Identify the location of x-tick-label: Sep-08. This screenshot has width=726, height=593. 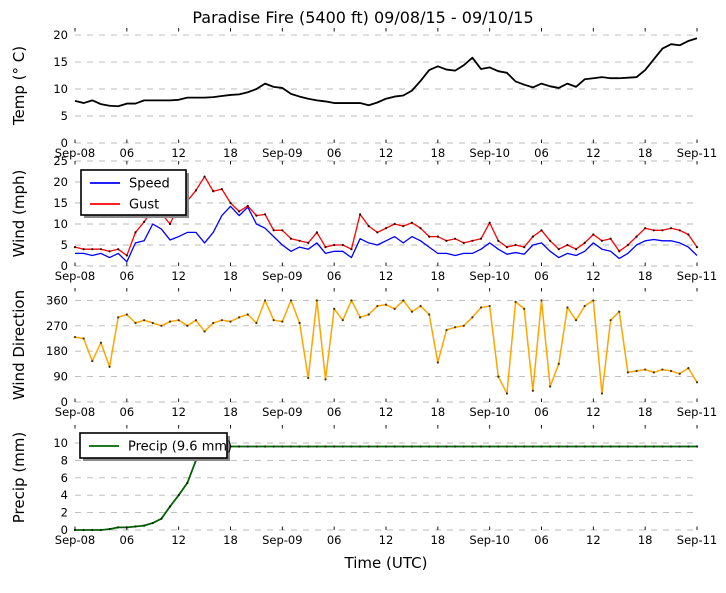
(75, 153).